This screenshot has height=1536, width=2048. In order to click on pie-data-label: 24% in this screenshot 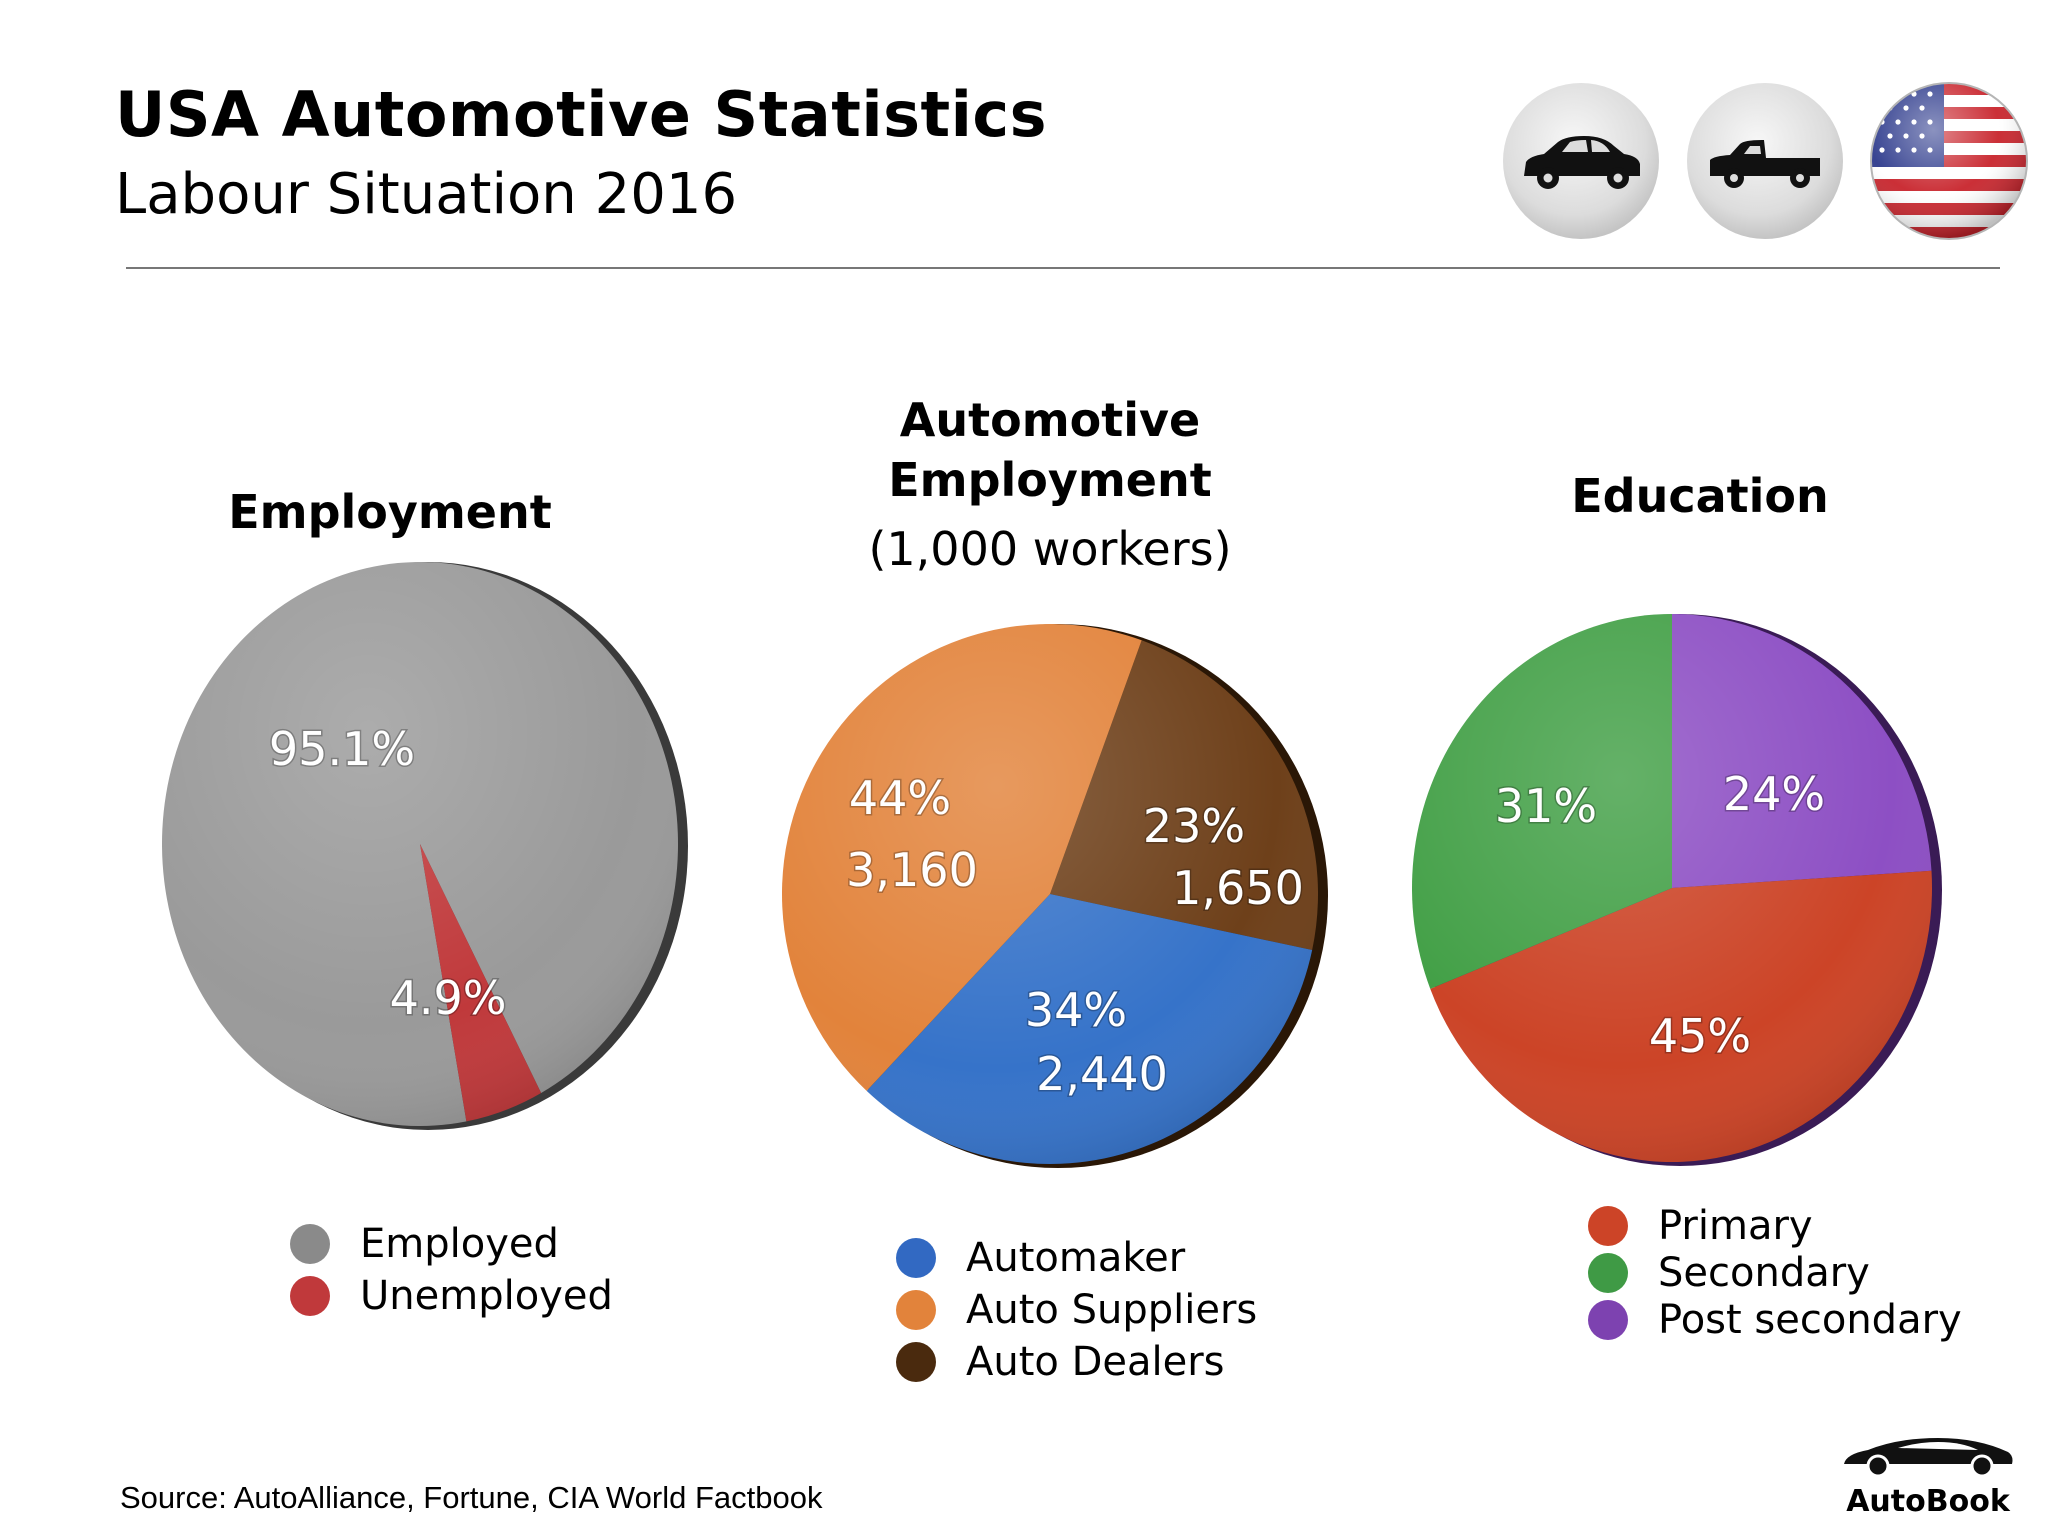, I will do `click(1774, 794)`.